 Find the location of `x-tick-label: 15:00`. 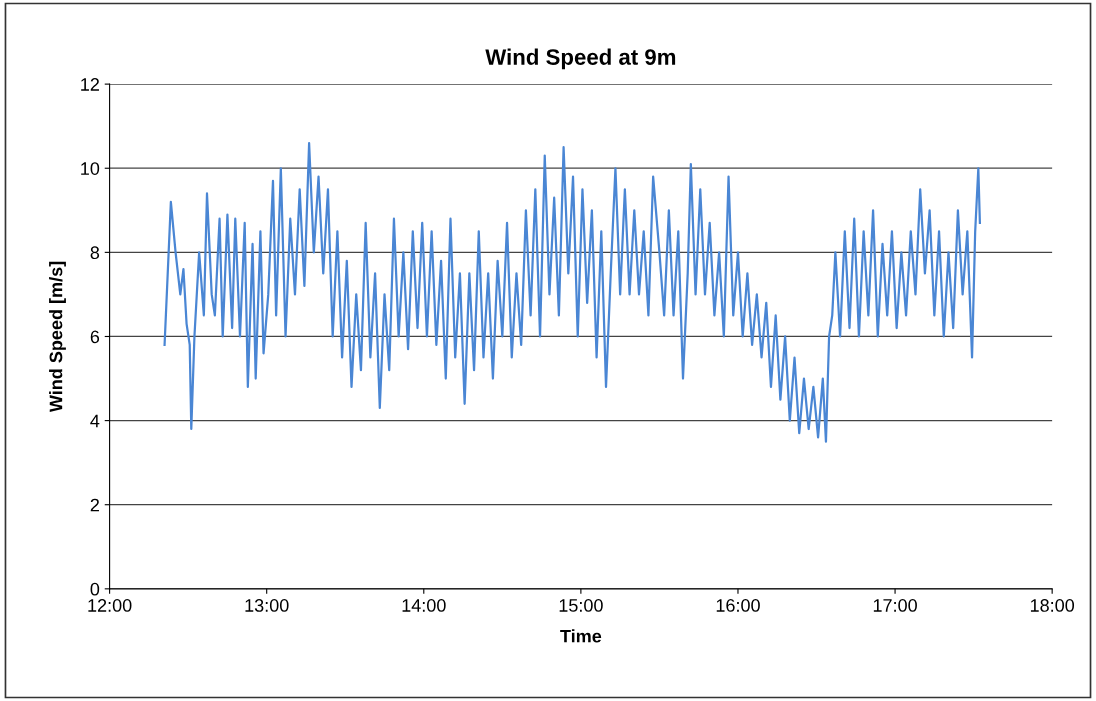

x-tick-label: 15:00 is located at coordinates (581, 605).